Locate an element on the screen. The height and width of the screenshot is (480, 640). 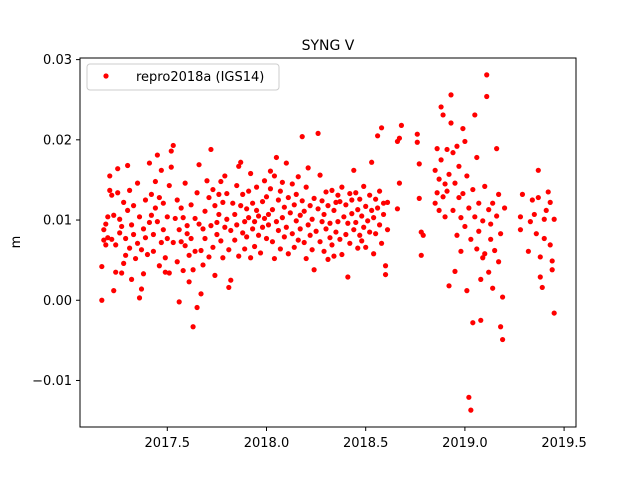
x-tick-label: 2017.5 is located at coordinates (168, 443).